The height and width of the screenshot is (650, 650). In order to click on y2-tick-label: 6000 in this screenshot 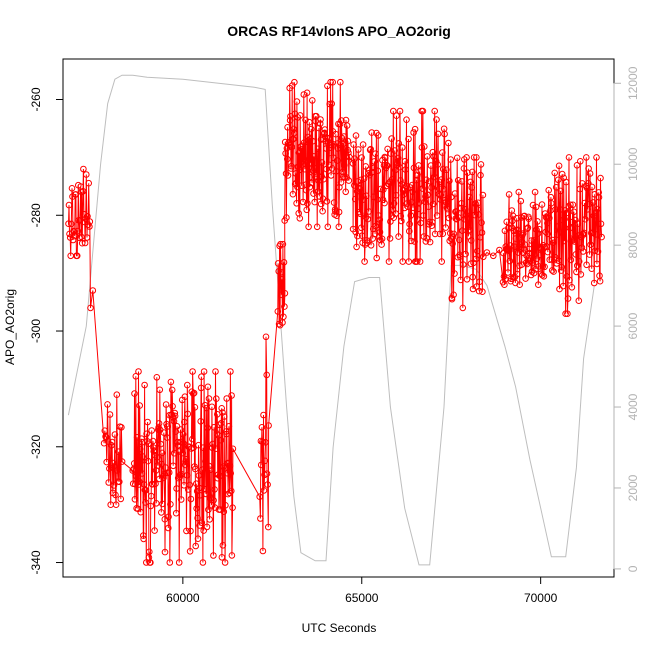, I will do `click(633, 325)`.